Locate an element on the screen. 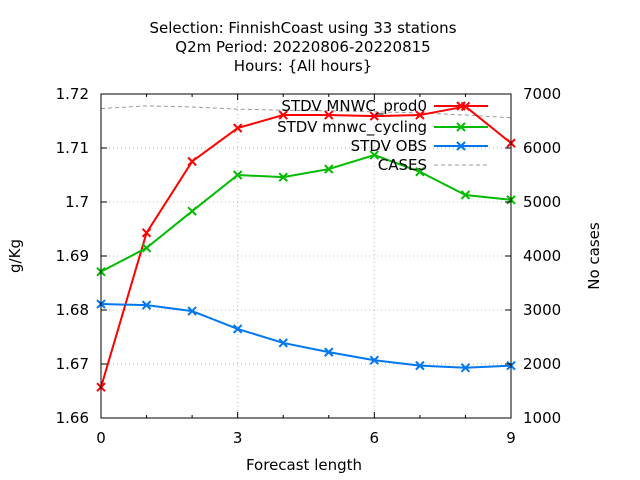 This screenshot has width=640, height=480. legend-label: CASES is located at coordinates (402, 165).